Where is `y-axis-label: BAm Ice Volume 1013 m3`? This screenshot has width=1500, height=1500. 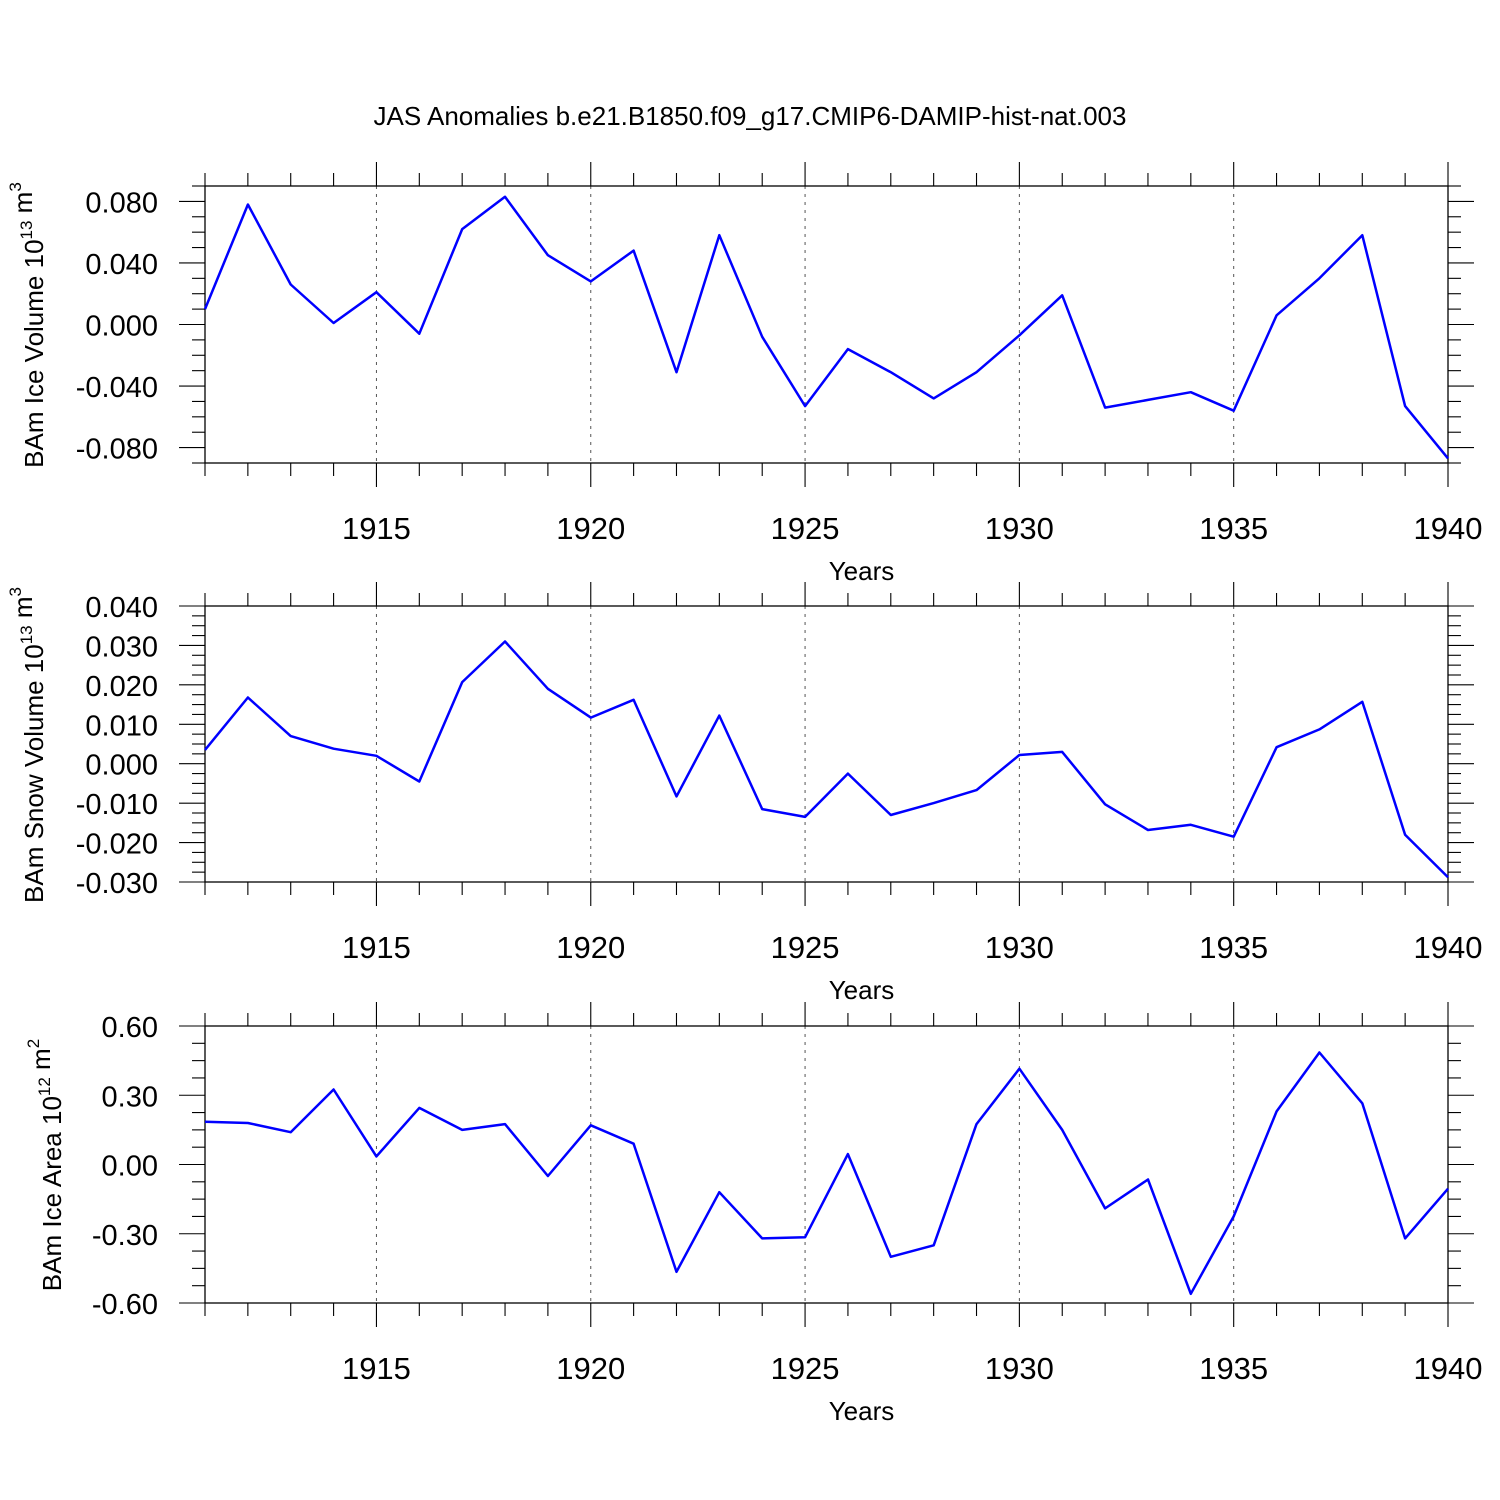
y-axis-label: BAm Ice Volume 1013 m3 is located at coordinates (27, 325).